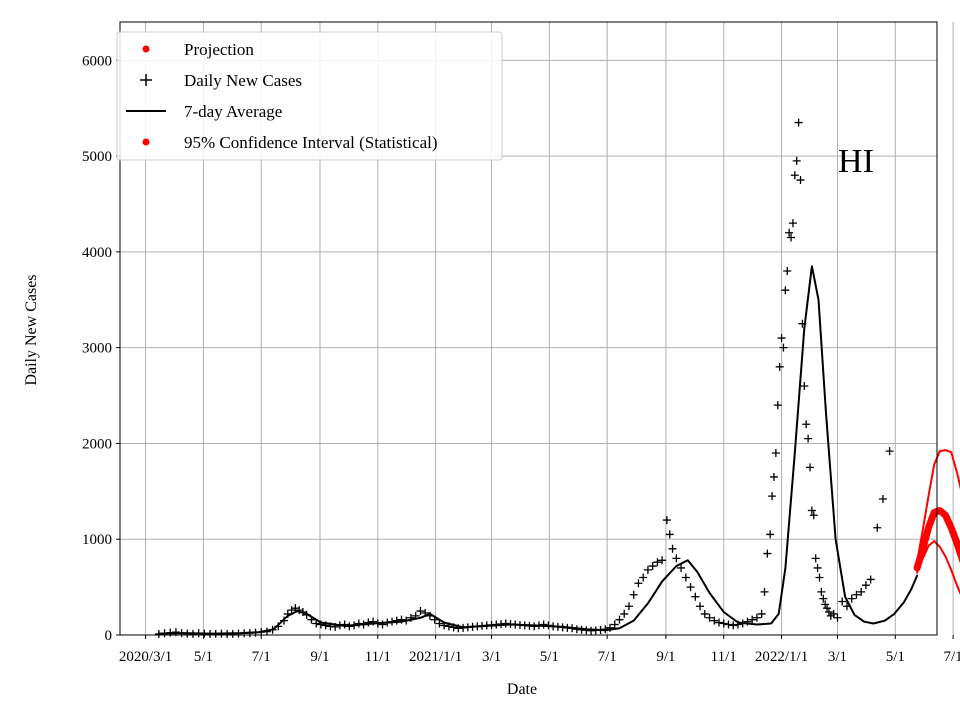  Describe the element at coordinates (233, 111) in the screenshot. I see `legend-label: 7-day Average` at that location.